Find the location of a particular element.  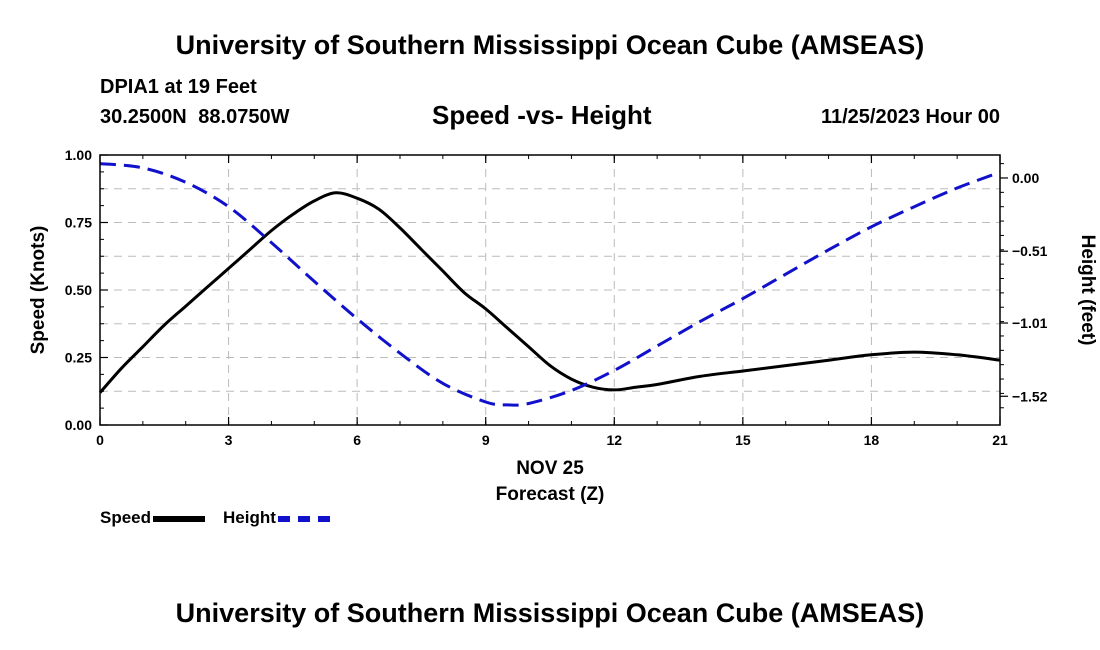

y2-tick-label: −0.51 is located at coordinates (1030, 251).